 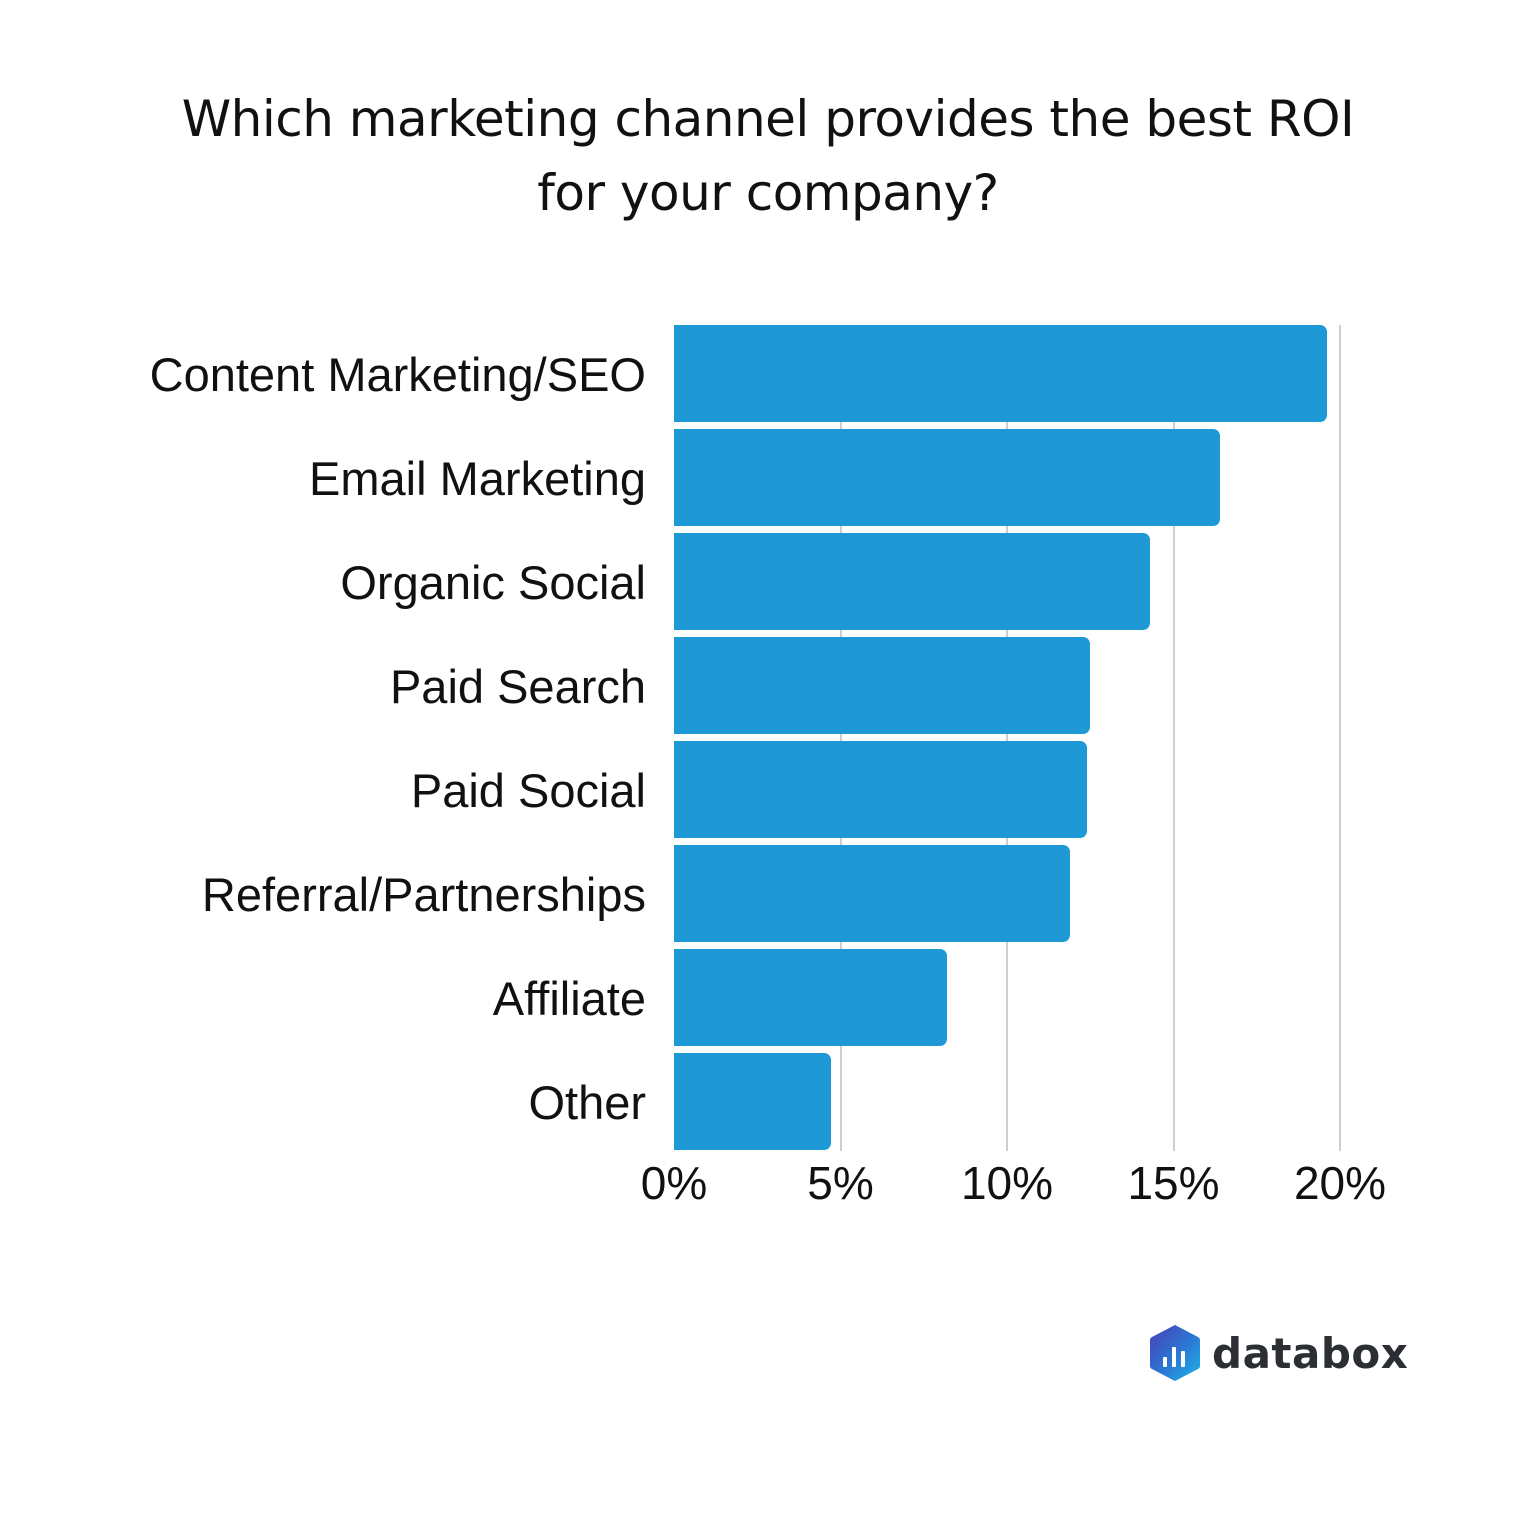 What do you see at coordinates (1007, 1183) in the screenshot?
I see `x-tick-label: 10%` at bounding box center [1007, 1183].